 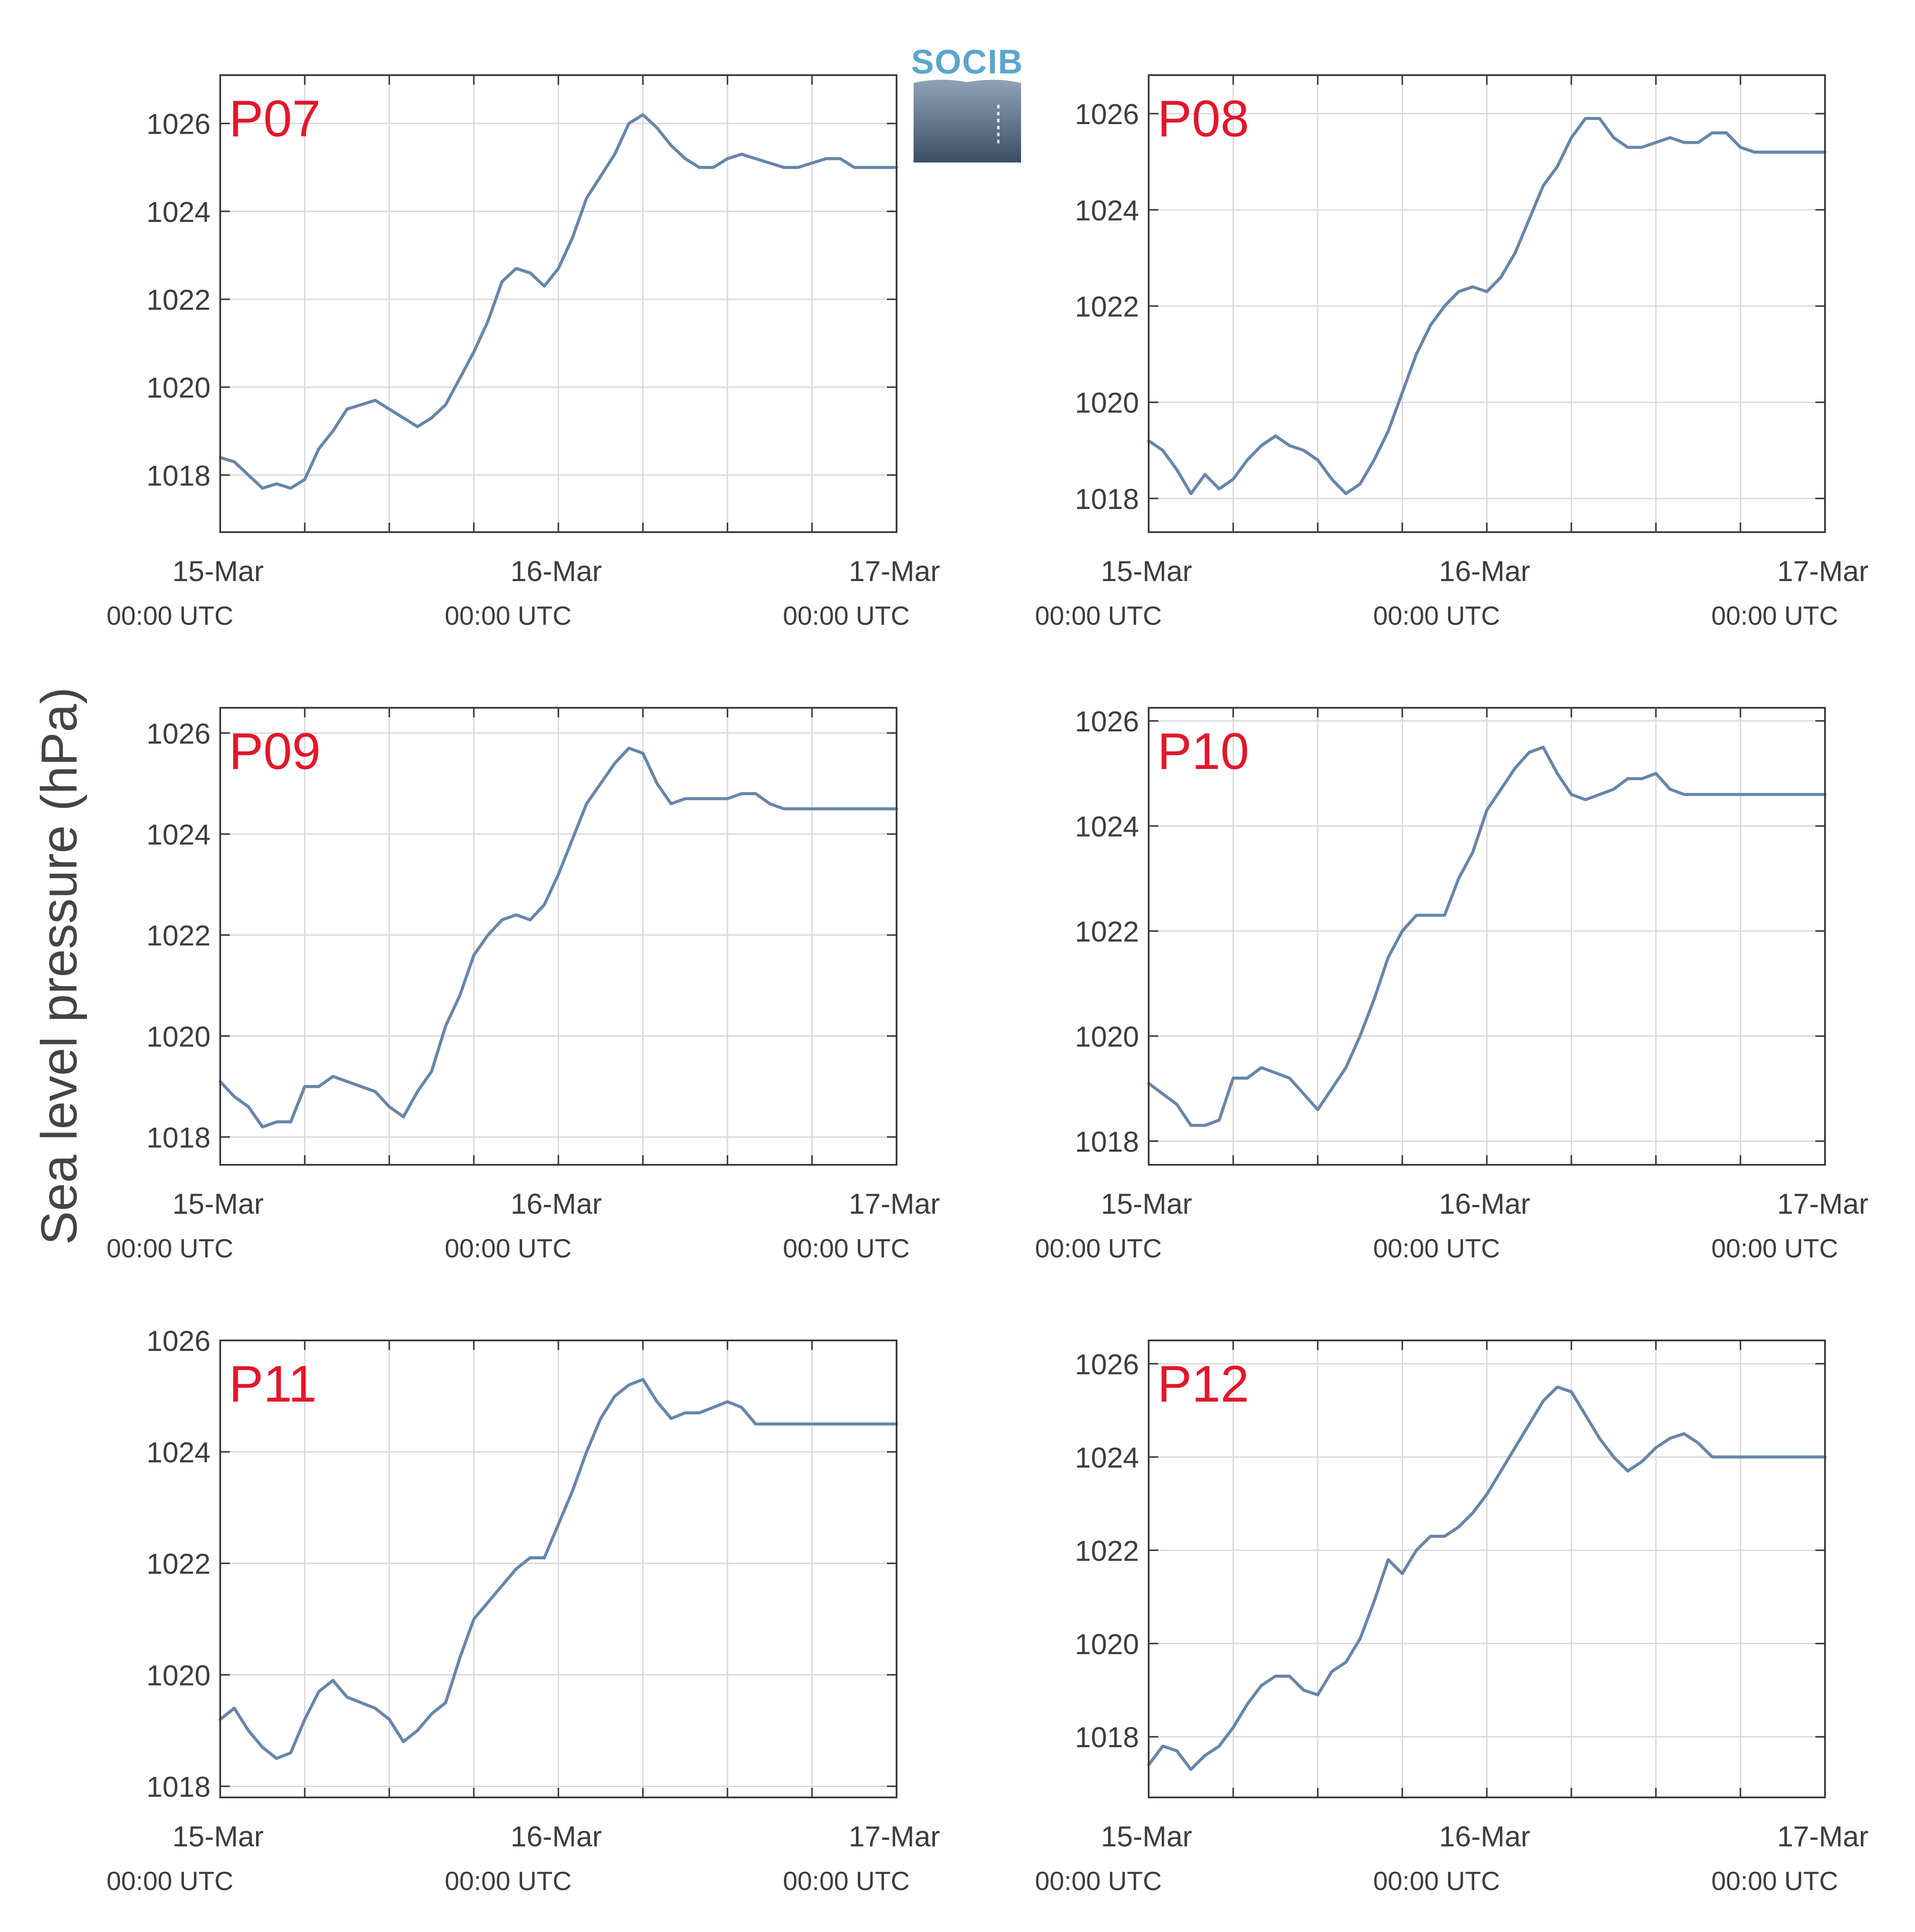 What do you see at coordinates (275, 751) in the screenshot?
I see `panel-title: P09` at bounding box center [275, 751].